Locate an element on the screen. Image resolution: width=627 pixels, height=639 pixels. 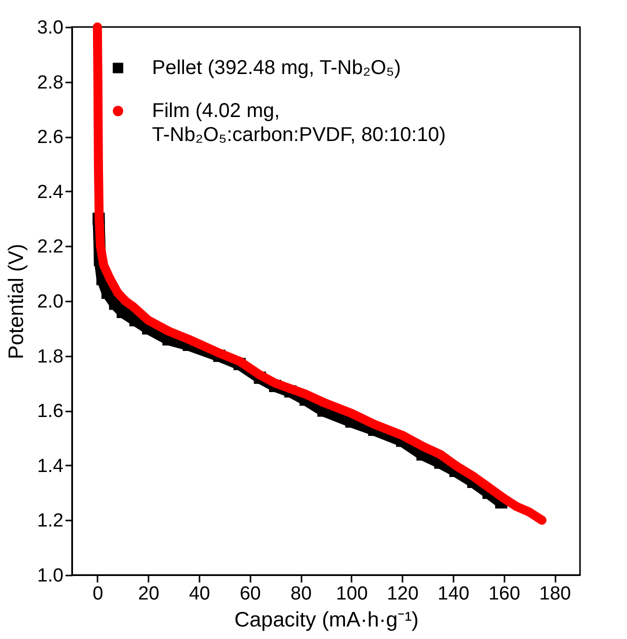
y-tick-label: 2.6 is located at coordinates (50, 137).